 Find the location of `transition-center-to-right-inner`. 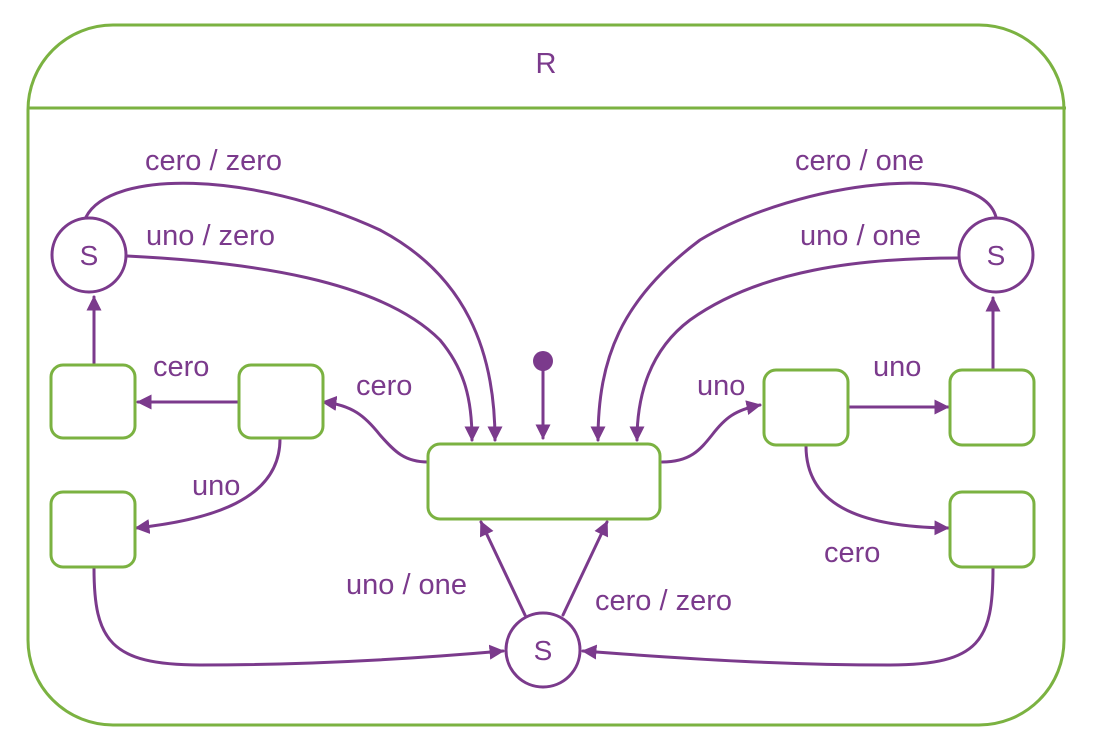

transition-center-to-right-inner is located at coordinates (711, 432).